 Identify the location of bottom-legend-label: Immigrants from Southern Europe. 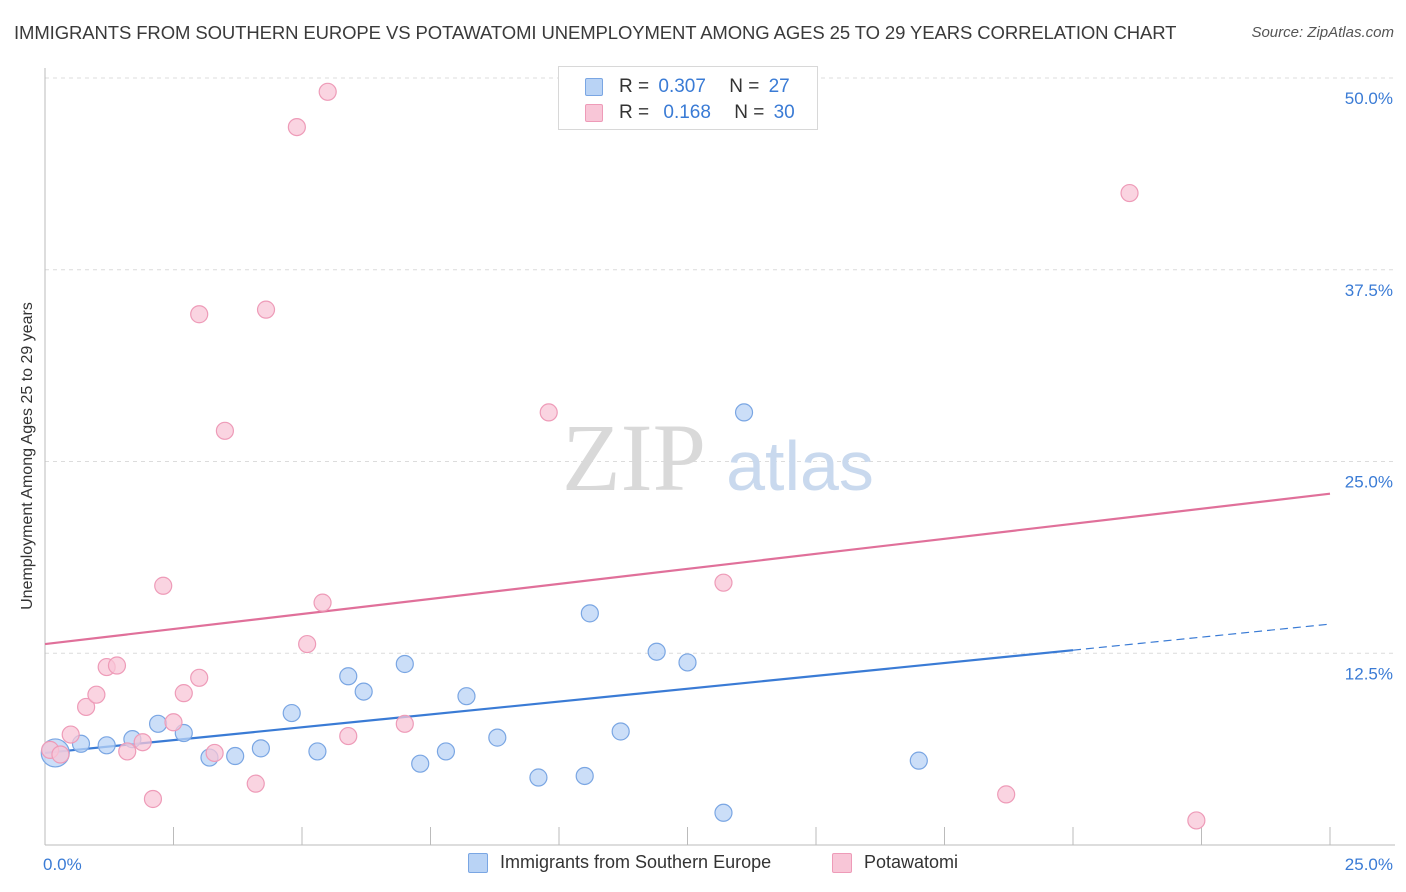
(636, 862).